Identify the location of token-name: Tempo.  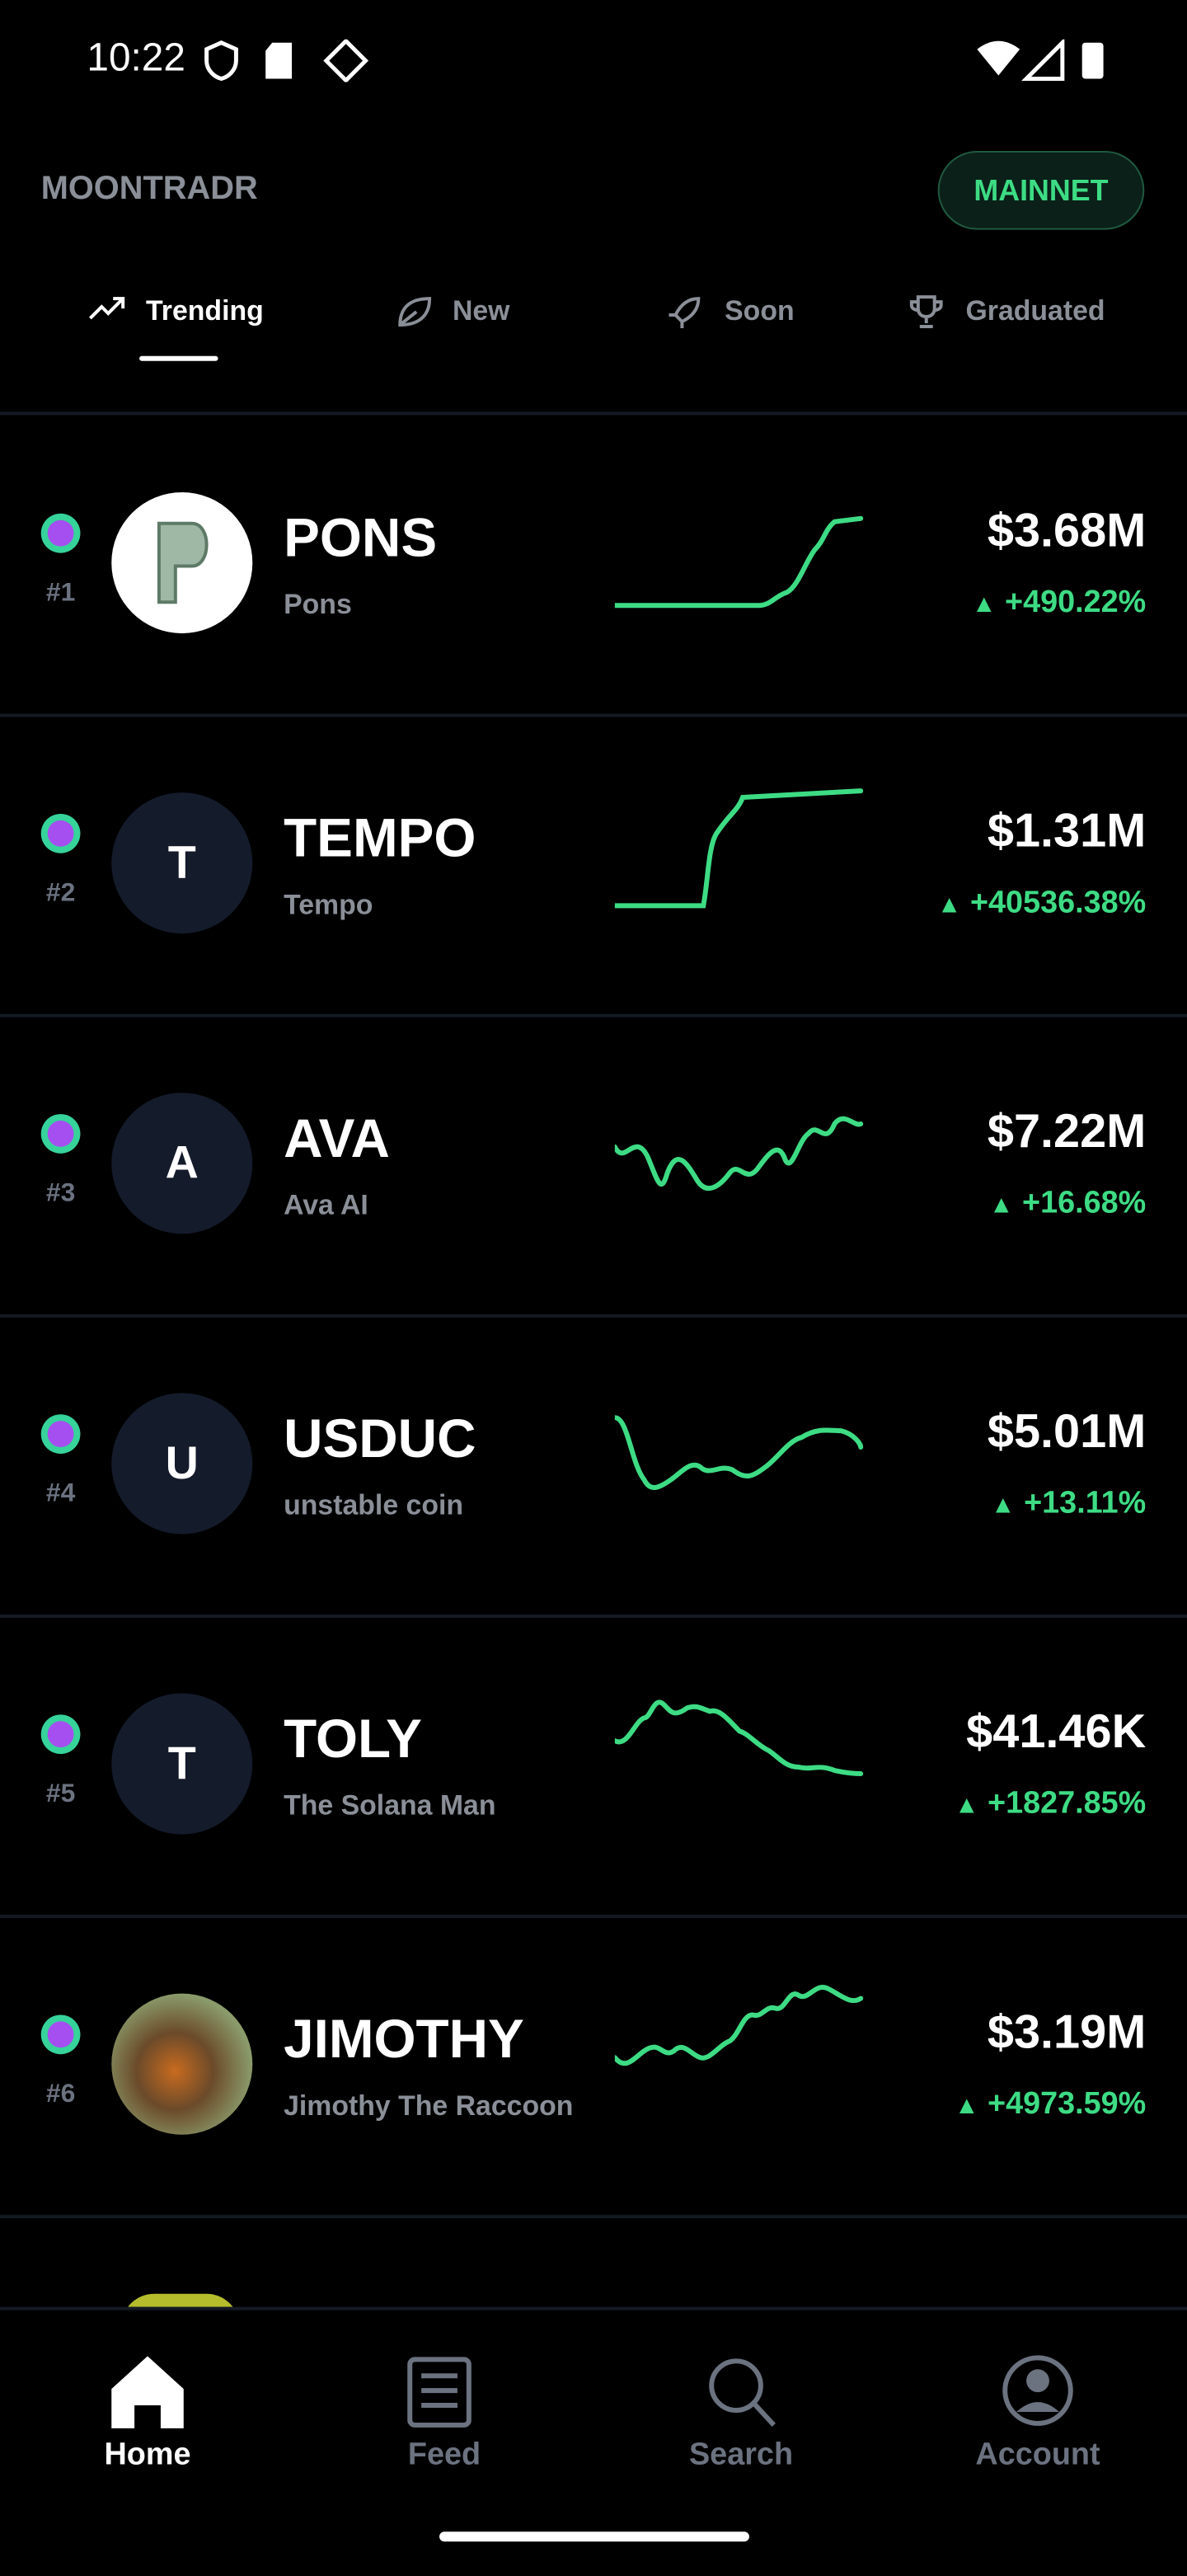
(328, 905).